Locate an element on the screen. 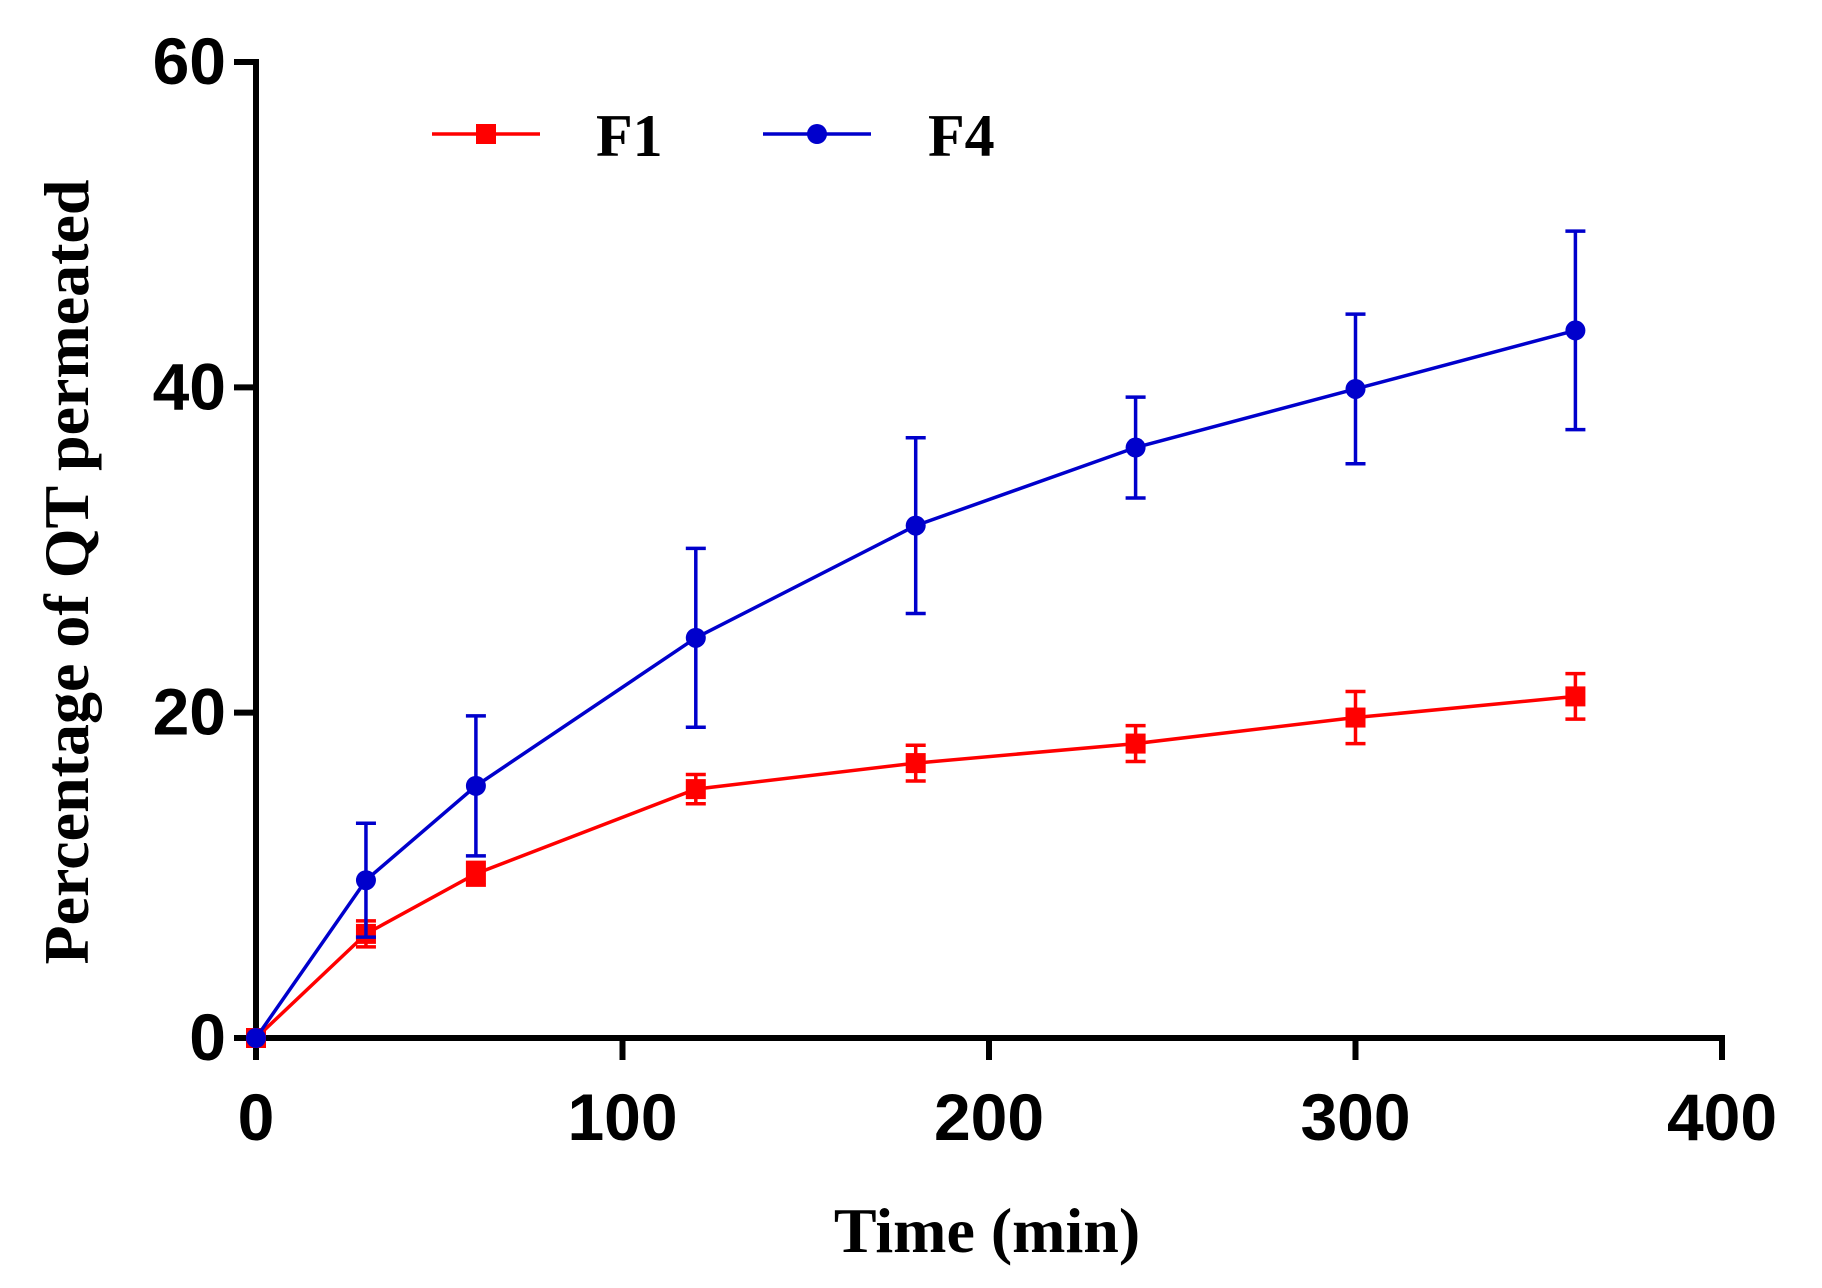  x-axis-label: Time (min) is located at coordinates (987, 1230).